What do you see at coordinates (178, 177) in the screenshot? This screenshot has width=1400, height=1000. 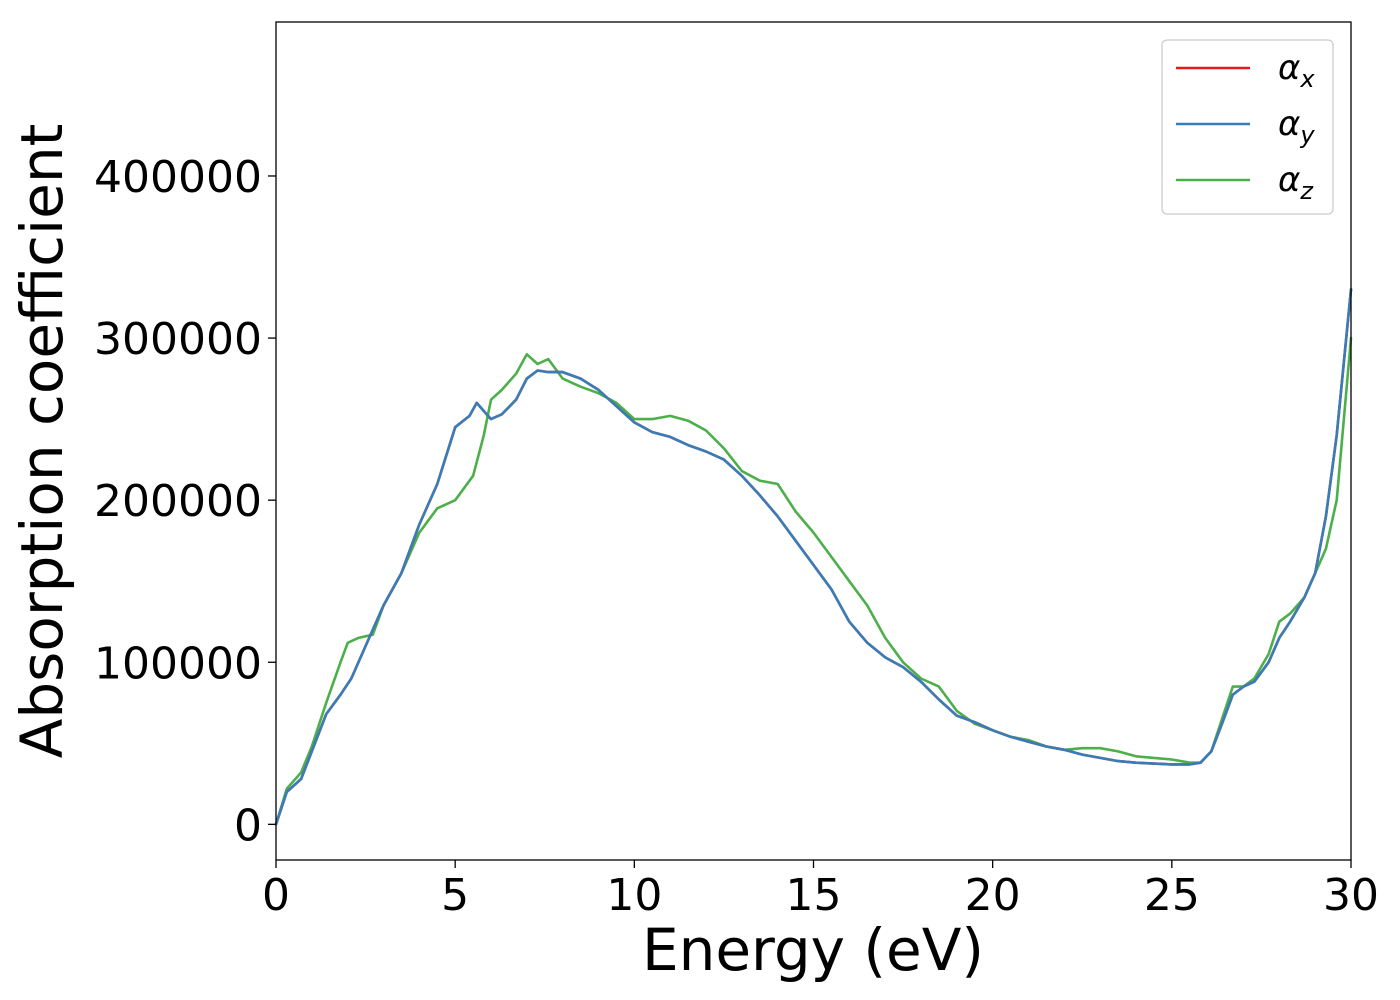 I see `y-tick-label: 400000` at bounding box center [178, 177].